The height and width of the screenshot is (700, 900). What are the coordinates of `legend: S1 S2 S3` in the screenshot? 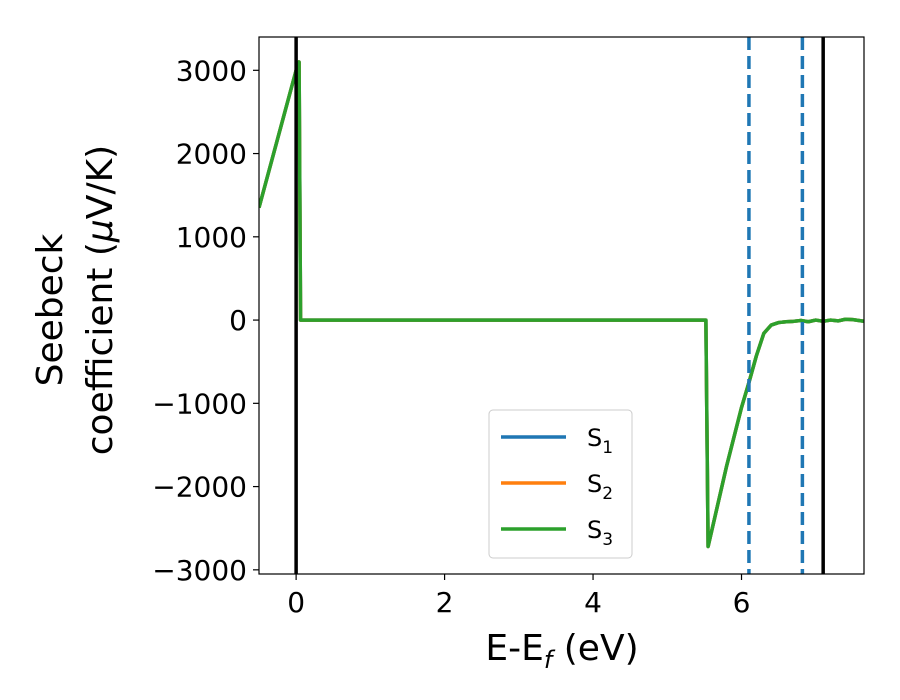 It's located at (560, 484).